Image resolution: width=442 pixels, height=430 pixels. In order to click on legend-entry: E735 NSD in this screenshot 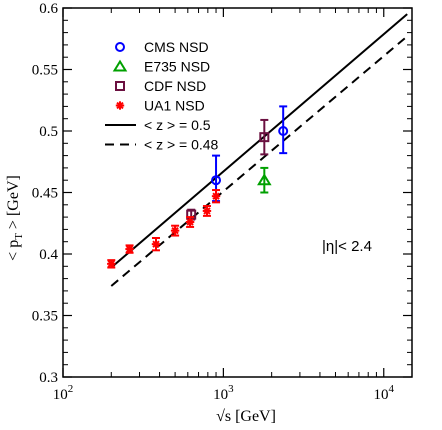, I will do `click(161, 67)`.